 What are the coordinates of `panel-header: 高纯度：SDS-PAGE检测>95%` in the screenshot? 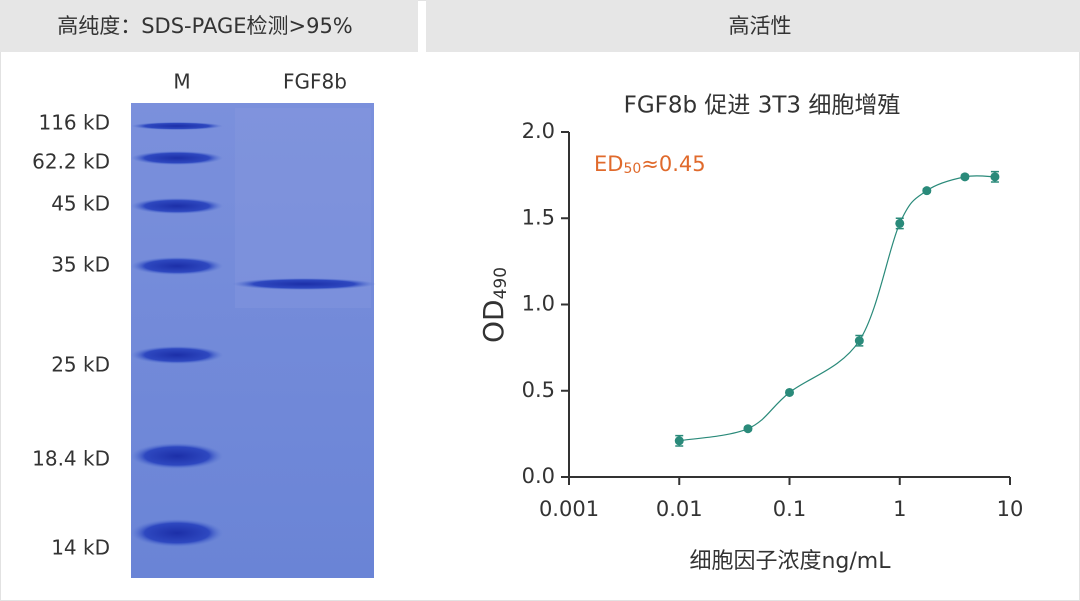 It's located at (205, 26).